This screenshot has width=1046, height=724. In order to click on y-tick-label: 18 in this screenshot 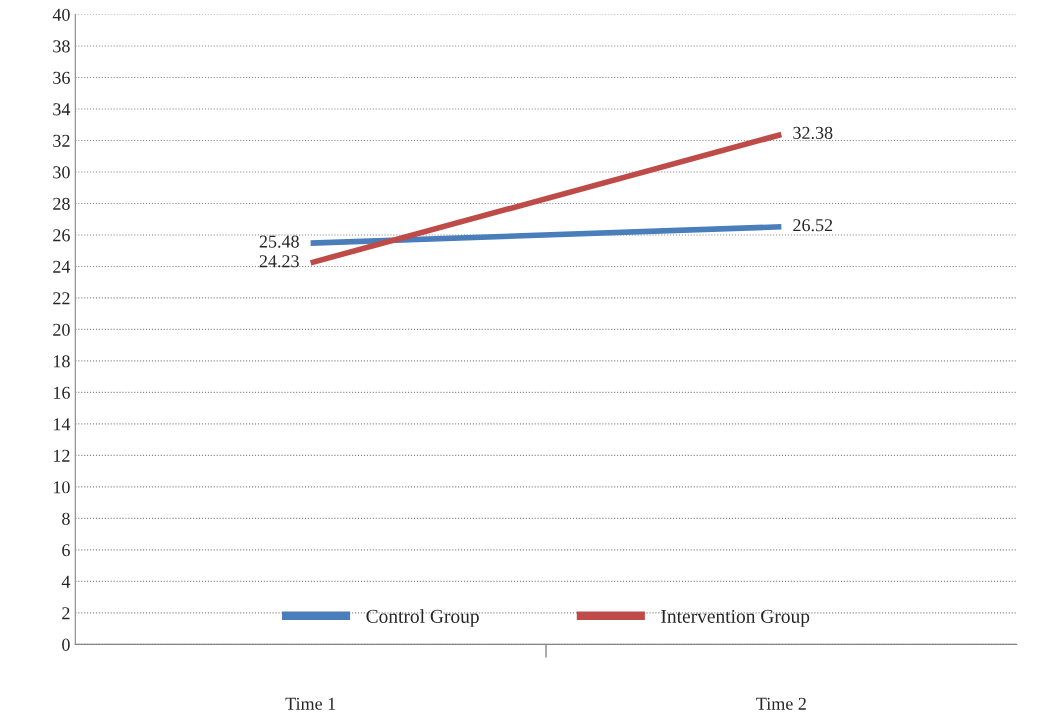, I will do `click(61, 361)`.